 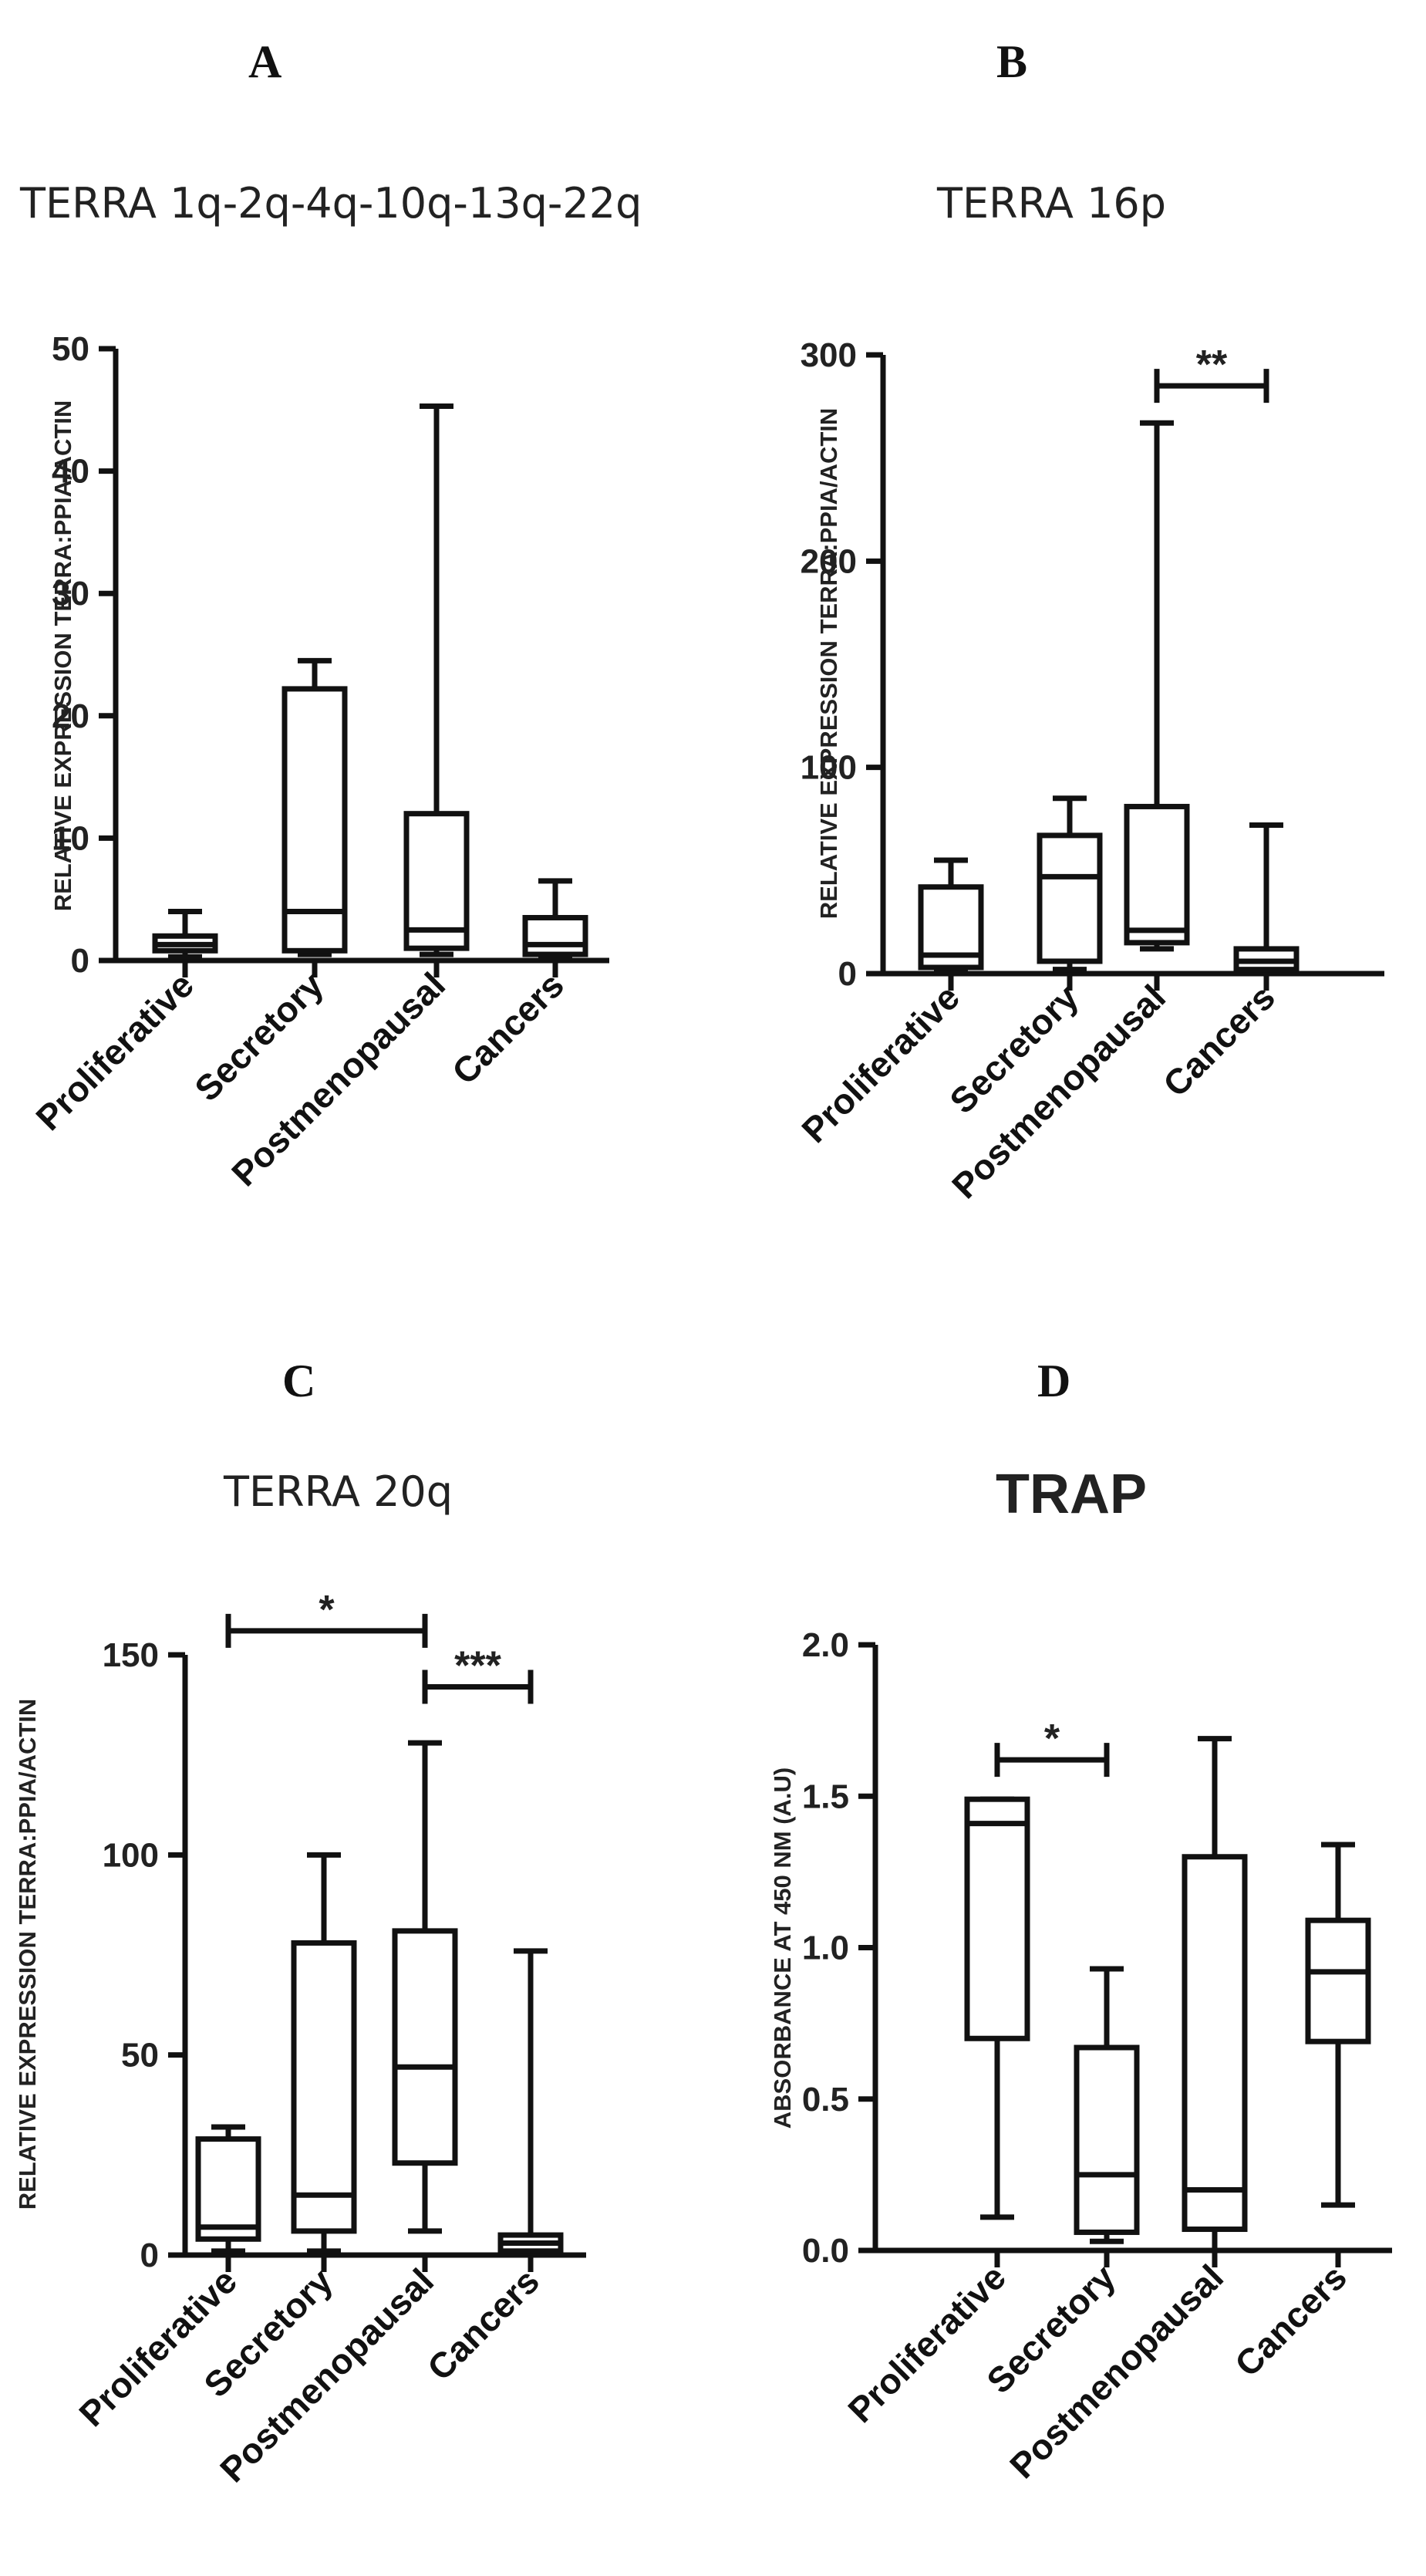 I want to click on chart-title: TERRA 1q-2q-4q-10q-13q-22q, so click(x=331, y=203).